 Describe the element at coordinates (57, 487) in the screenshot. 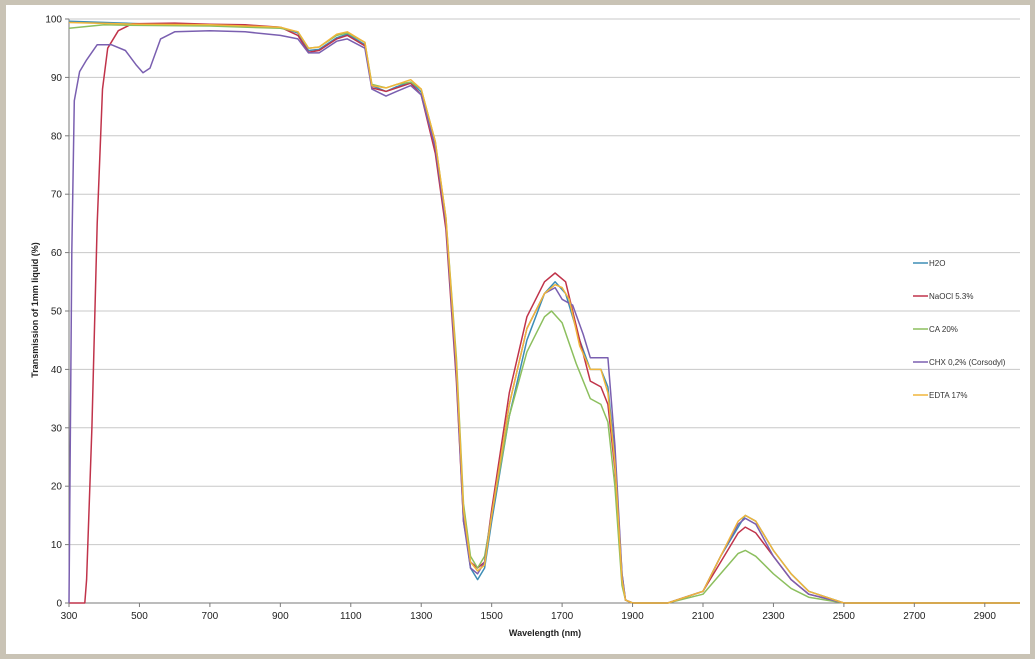

I see `y-tick-label: 20` at that location.